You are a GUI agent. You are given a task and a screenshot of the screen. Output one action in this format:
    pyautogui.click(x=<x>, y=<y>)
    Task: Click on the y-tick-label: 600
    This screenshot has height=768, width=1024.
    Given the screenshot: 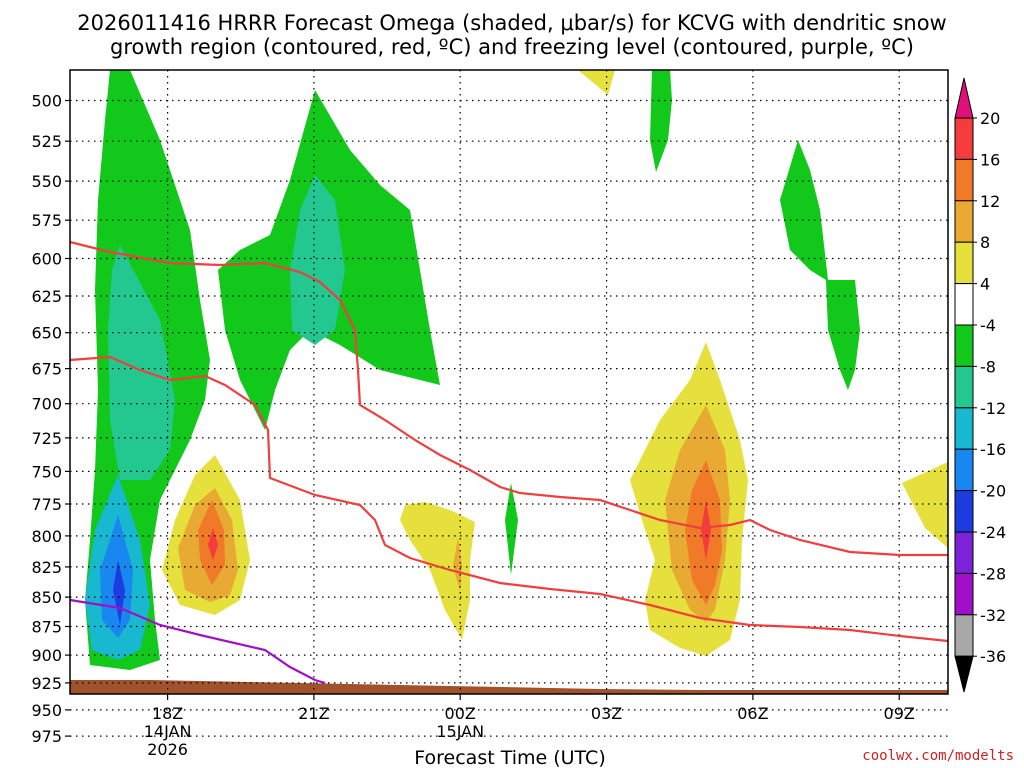 What is the action you would take?
    pyautogui.click(x=46, y=259)
    